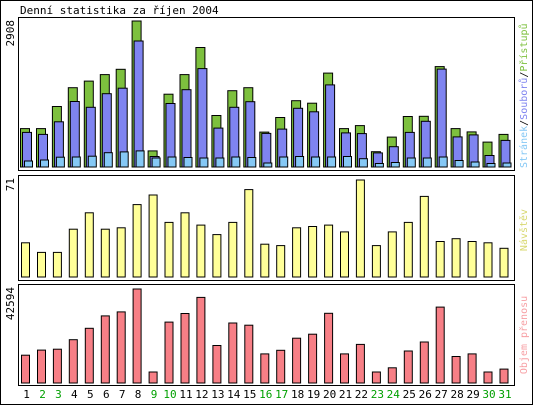 This screenshot has height=405, width=533. What do you see at coordinates (249, 394) in the screenshot?
I see `x-tick-label-day-15: 15` at bounding box center [249, 394].